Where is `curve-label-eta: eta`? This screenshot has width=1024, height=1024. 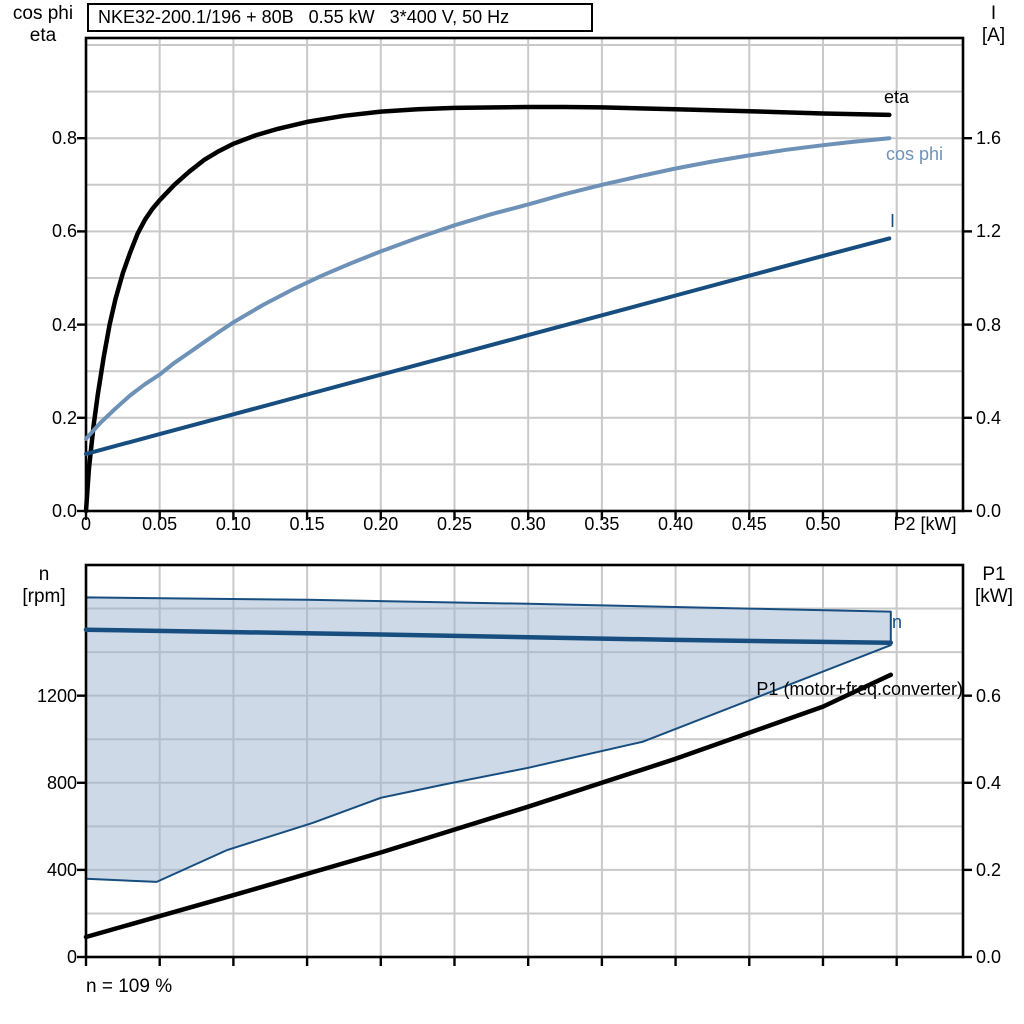 curve-label-eta: eta is located at coordinates (897, 97).